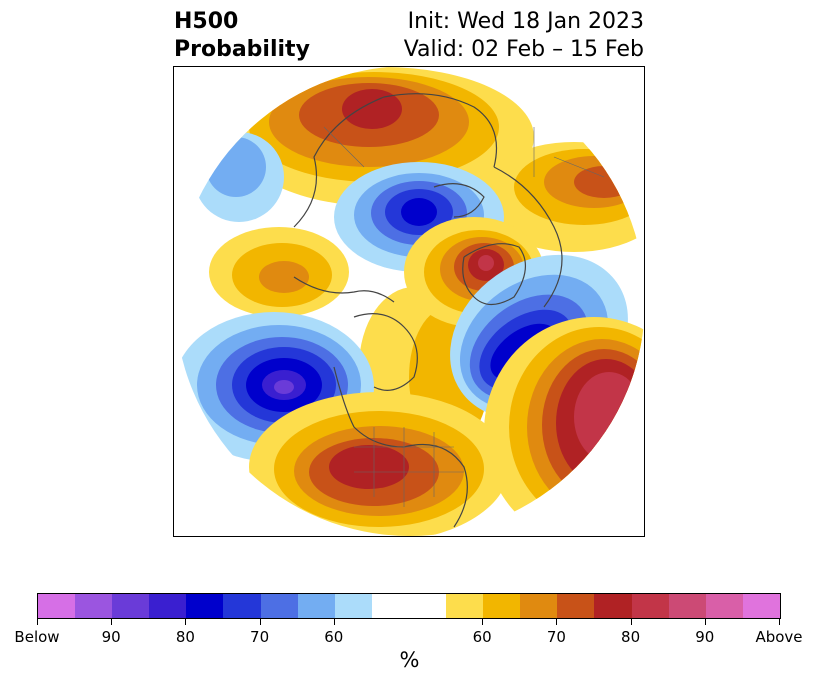 The height and width of the screenshot is (686, 819). What do you see at coordinates (279, 272) in the screenshot?
I see `anomaly-europe` at bounding box center [279, 272].